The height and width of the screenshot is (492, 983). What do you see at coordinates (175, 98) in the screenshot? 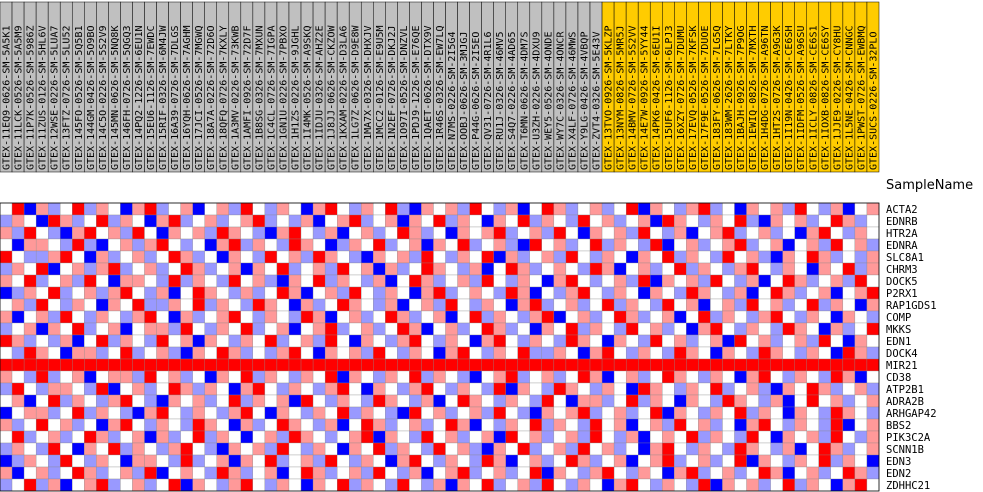
I see `column-label: GTEX-16A39-0726-SM-7DLGS` at bounding box center [175, 98].